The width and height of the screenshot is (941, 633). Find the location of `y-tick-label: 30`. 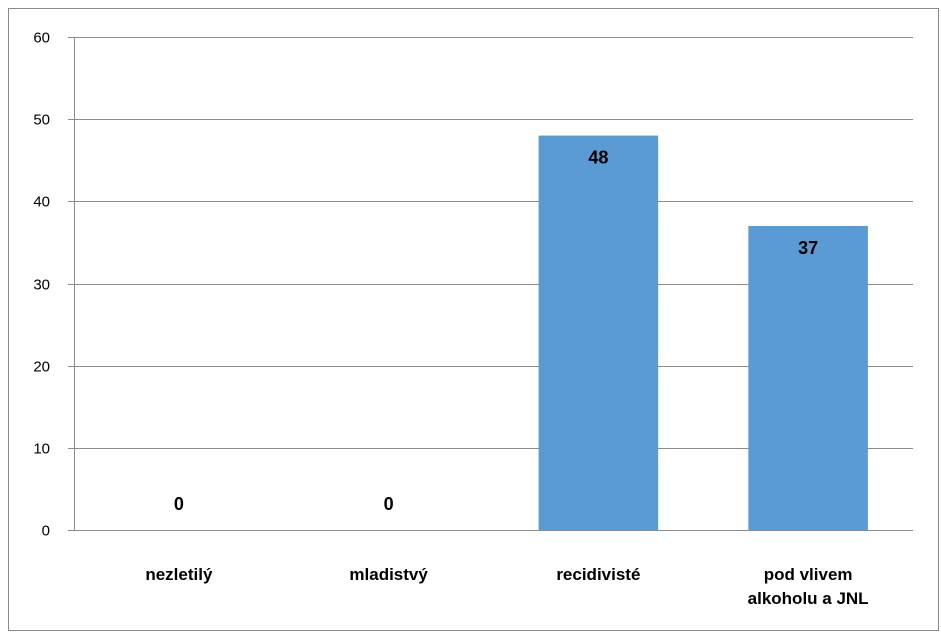

y-tick-label: 30 is located at coordinates (41, 285).